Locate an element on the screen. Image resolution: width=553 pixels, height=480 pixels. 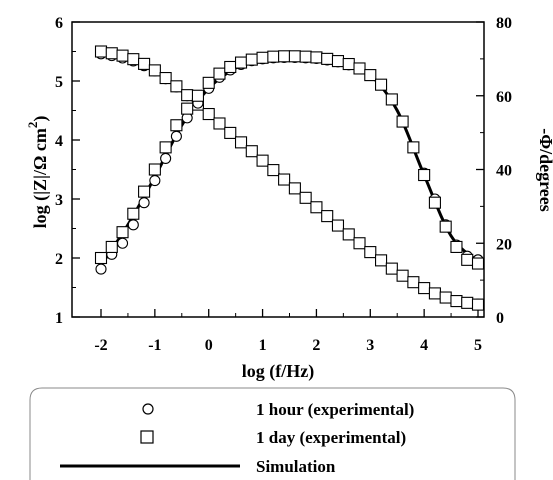
y-left-tick-label: 6 is located at coordinates (59, 23).